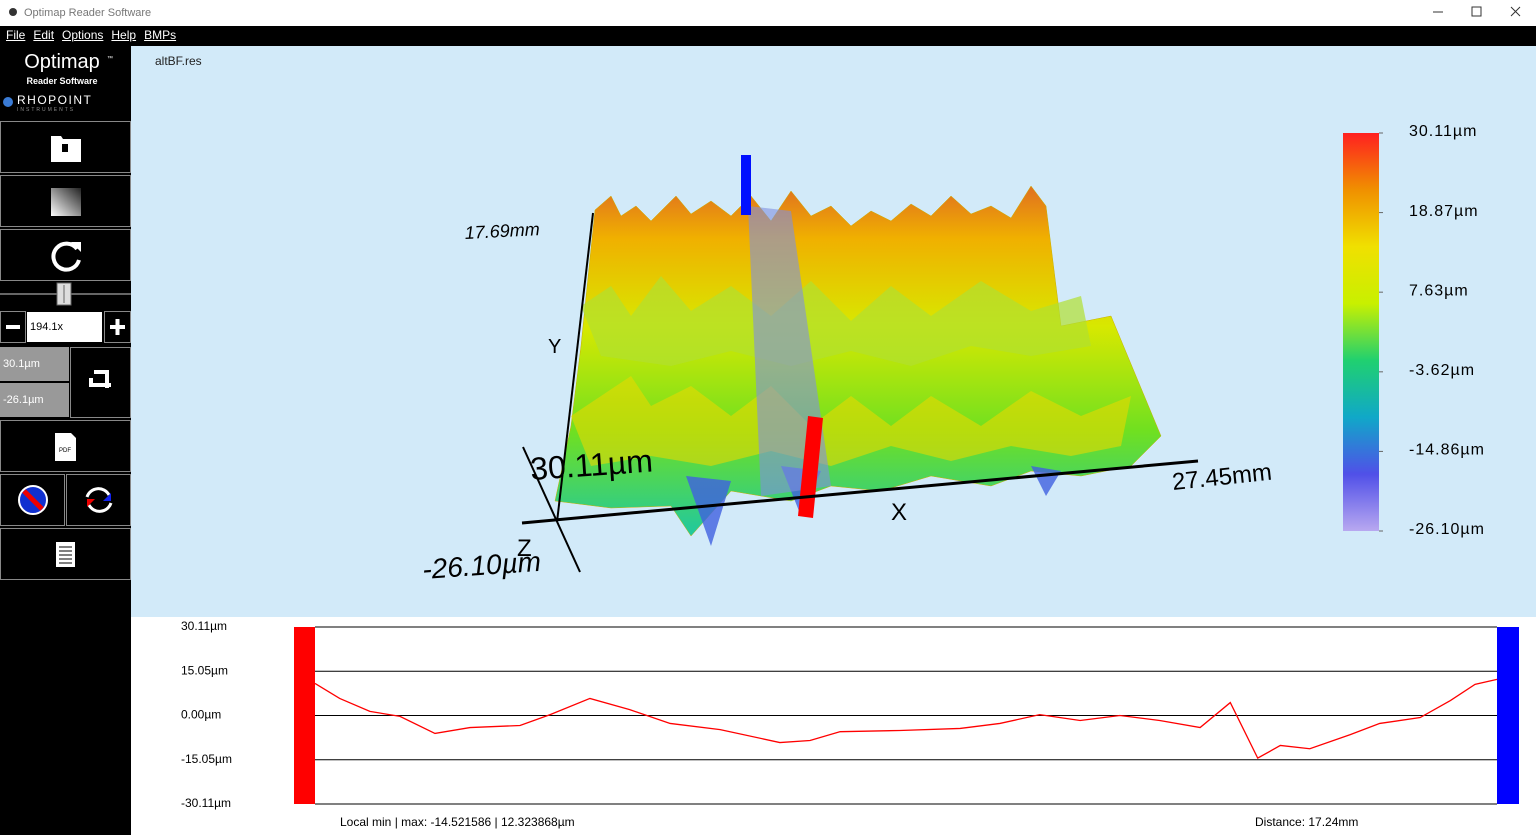  What do you see at coordinates (13, 12) in the screenshot?
I see `app-icon` at bounding box center [13, 12].